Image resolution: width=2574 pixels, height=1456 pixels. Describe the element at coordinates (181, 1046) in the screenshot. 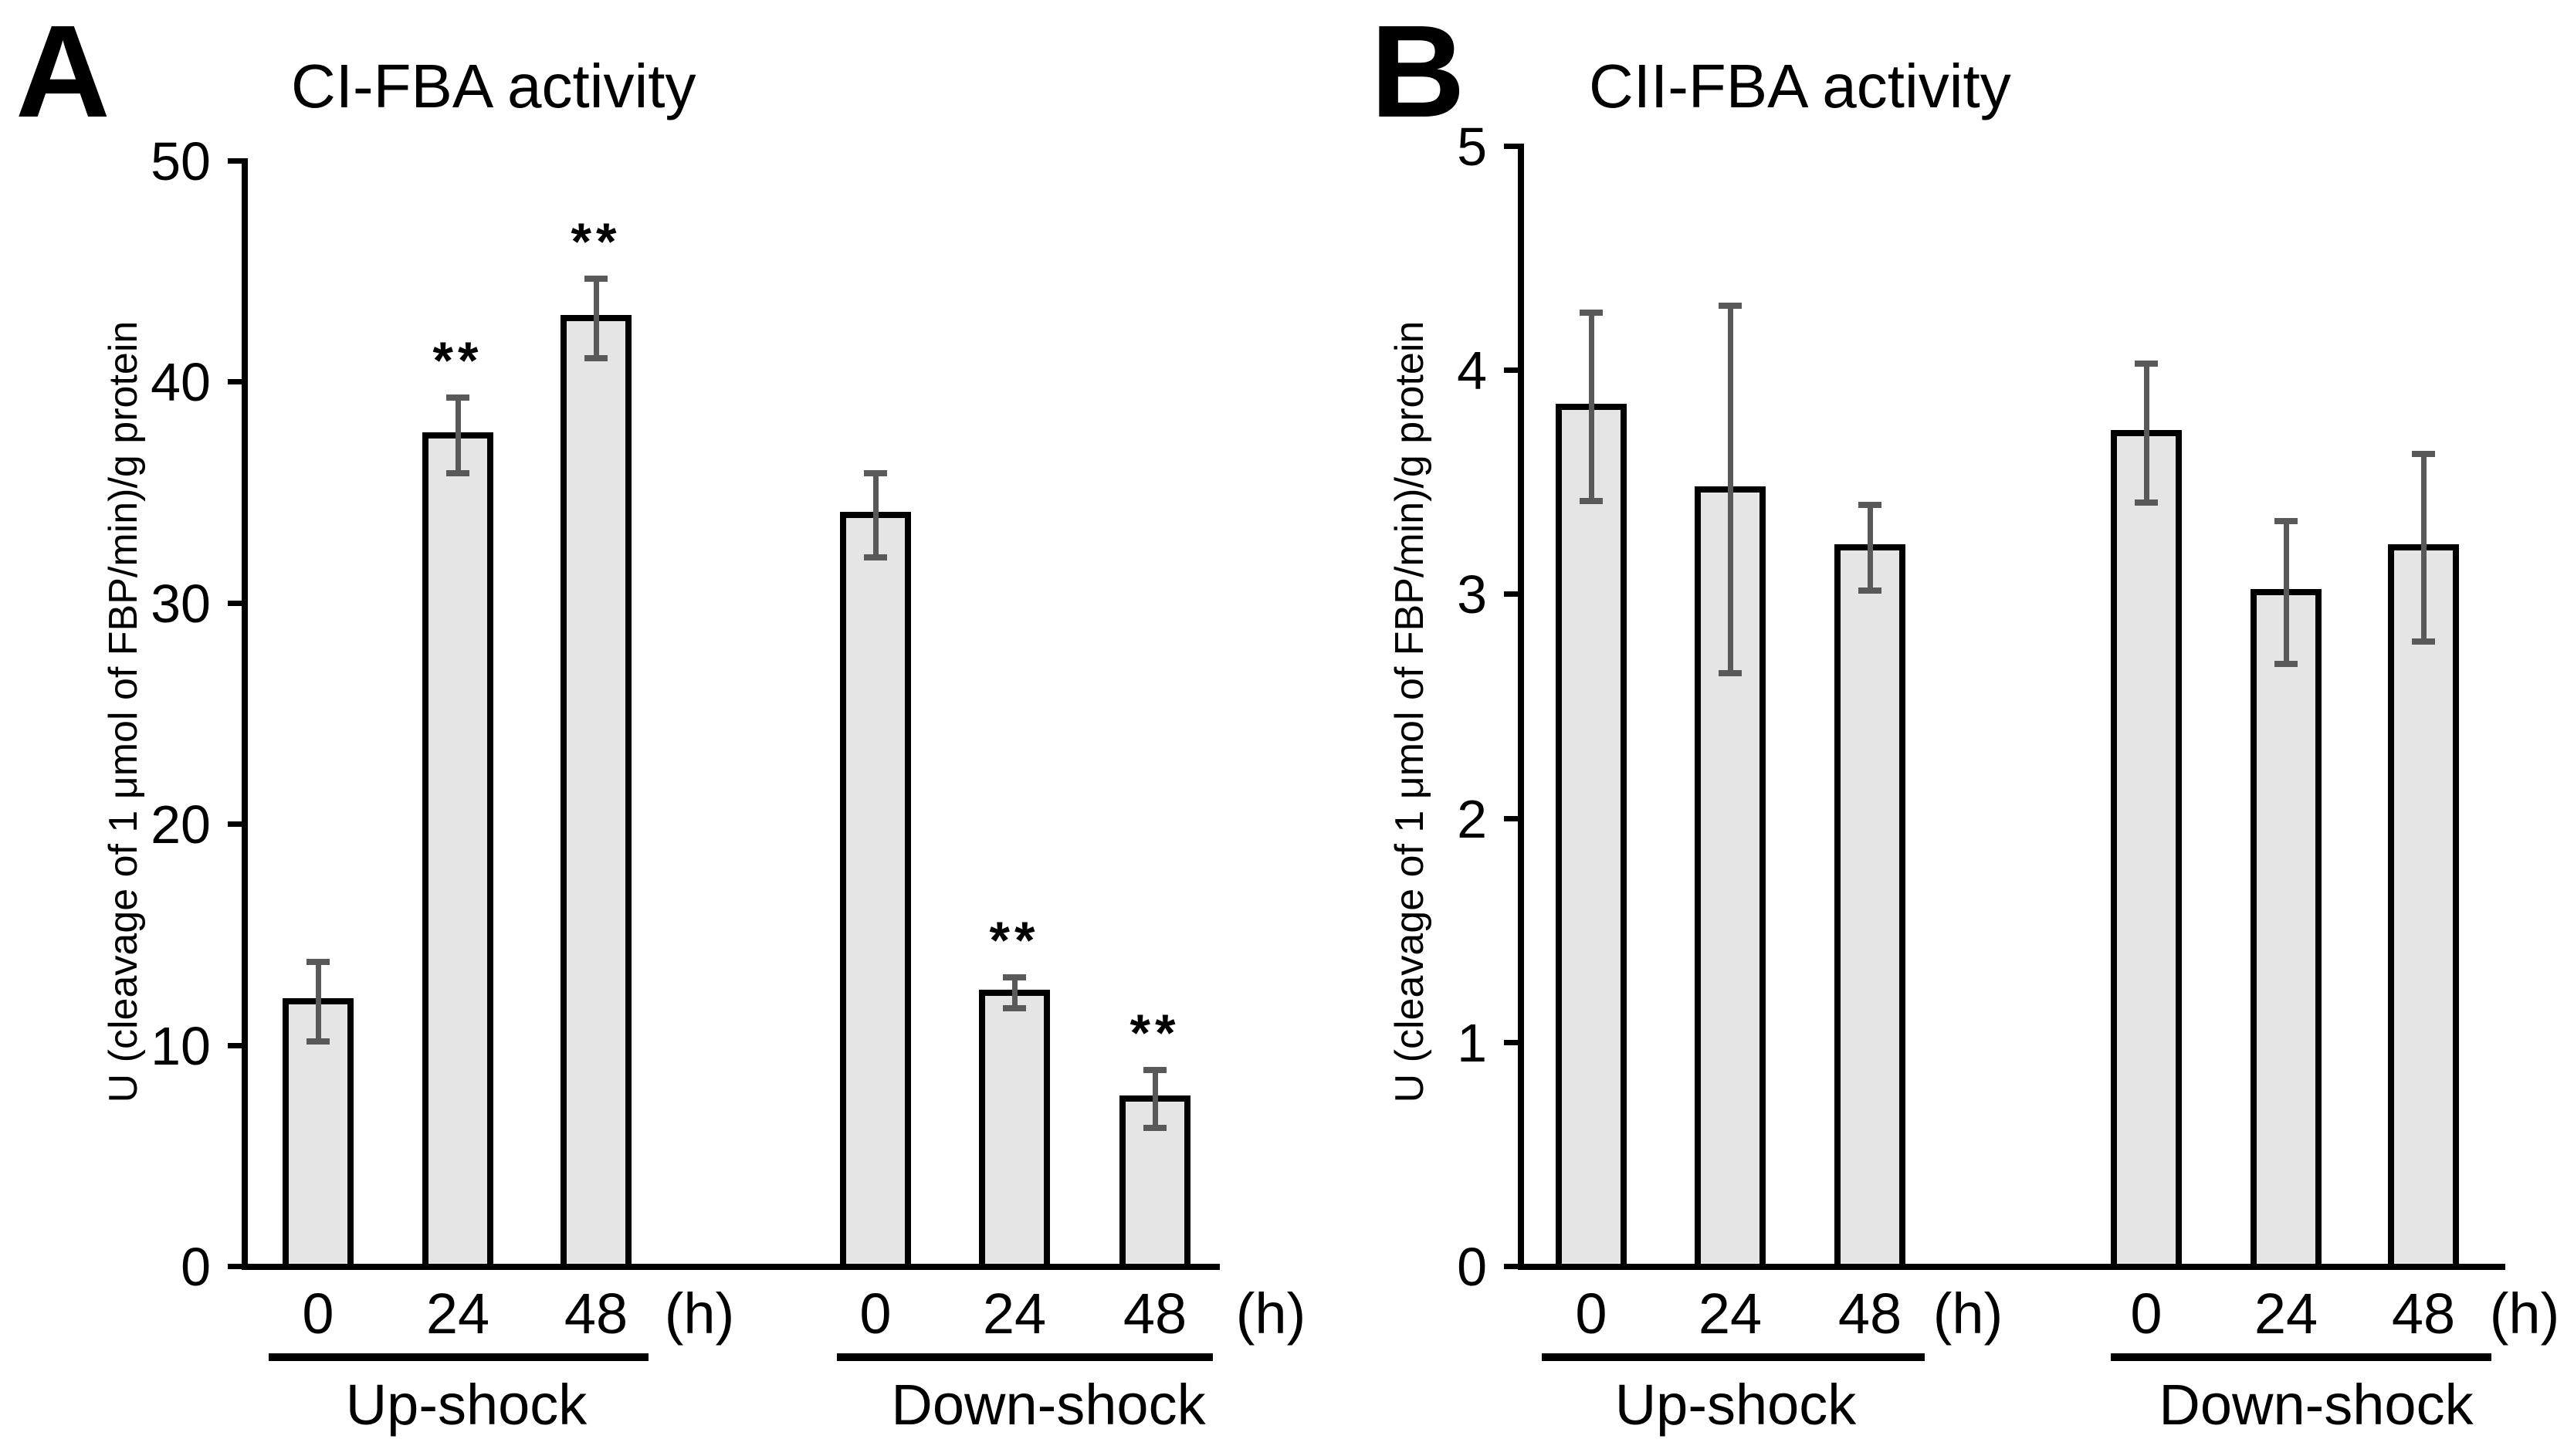

I see `y-tick-label: 10` at that location.